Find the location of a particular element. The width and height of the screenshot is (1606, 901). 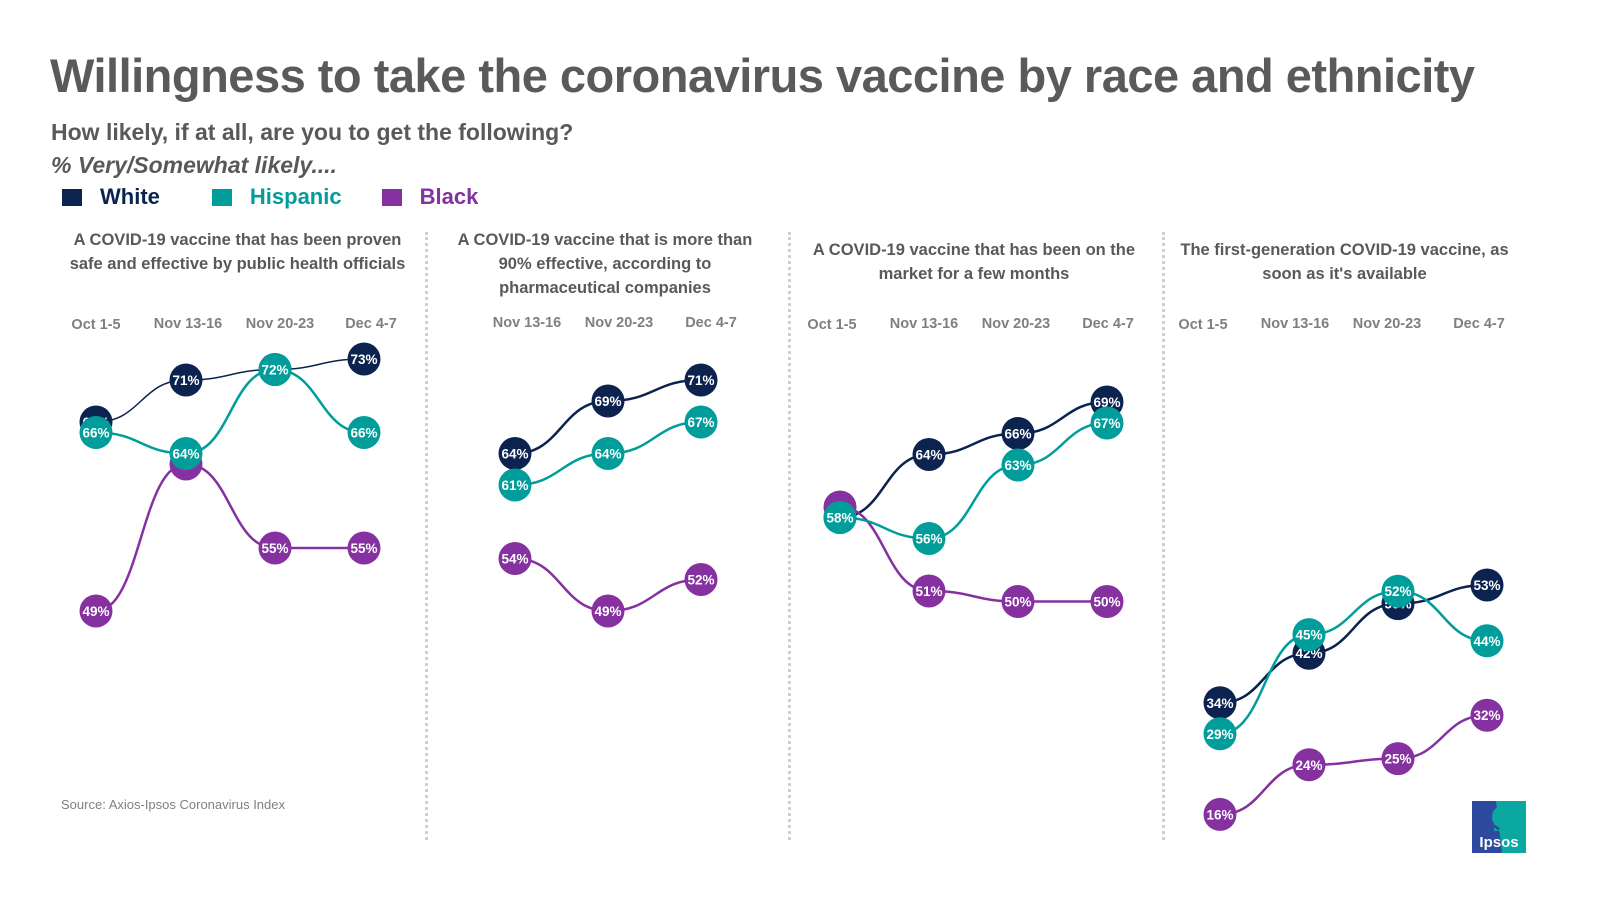

svg-text: 45% is located at coordinates (1308, 635).